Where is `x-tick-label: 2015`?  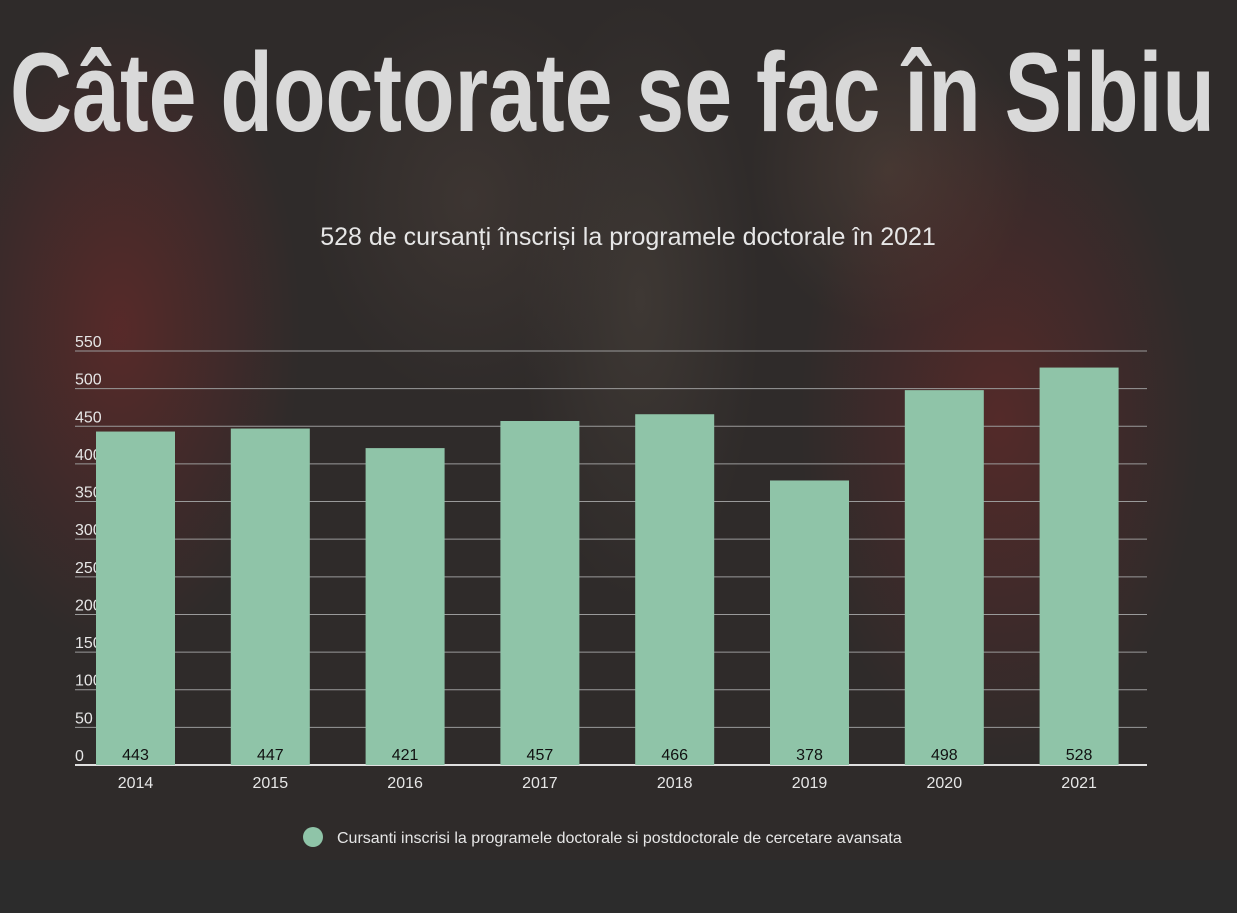
x-tick-label: 2015 is located at coordinates (271, 783).